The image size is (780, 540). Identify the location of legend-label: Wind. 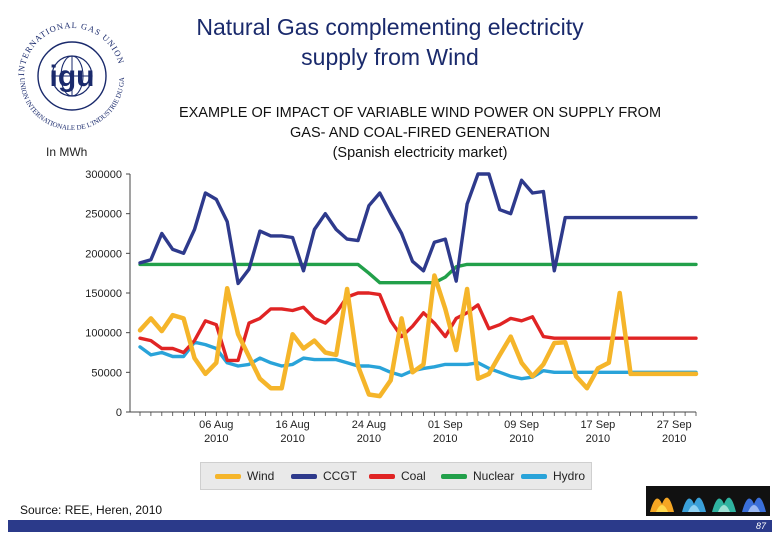
(261, 476).